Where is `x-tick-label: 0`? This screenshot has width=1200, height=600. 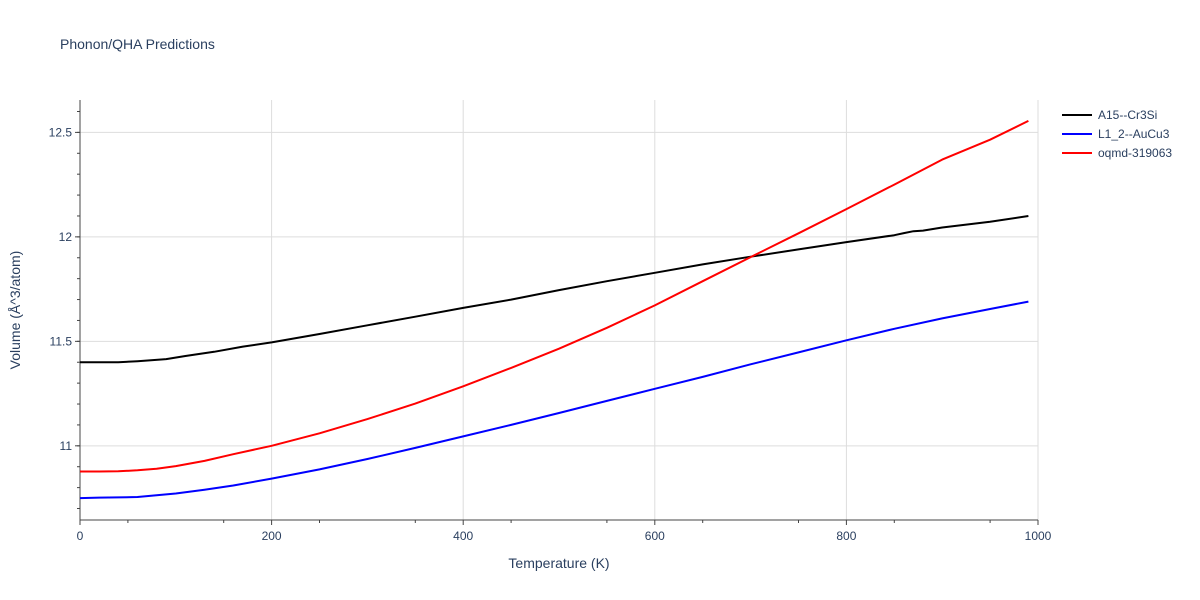 x-tick-label: 0 is located at coordinates (80, 536).